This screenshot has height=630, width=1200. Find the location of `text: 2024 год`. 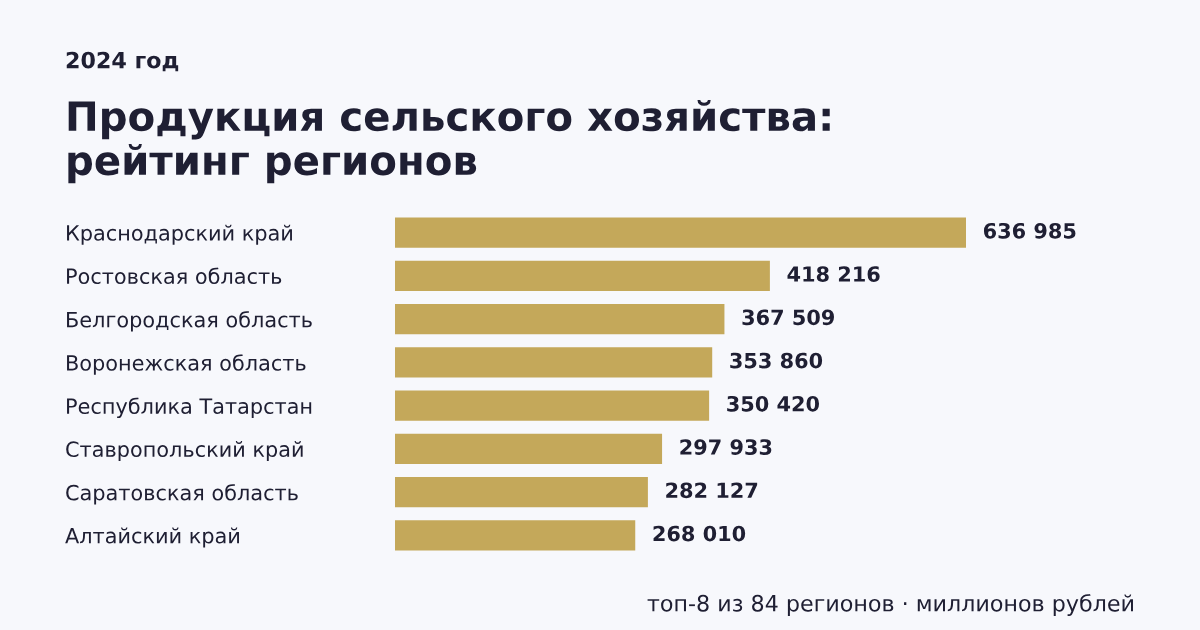

text: 2024 год is located at coordinates (122, 61).